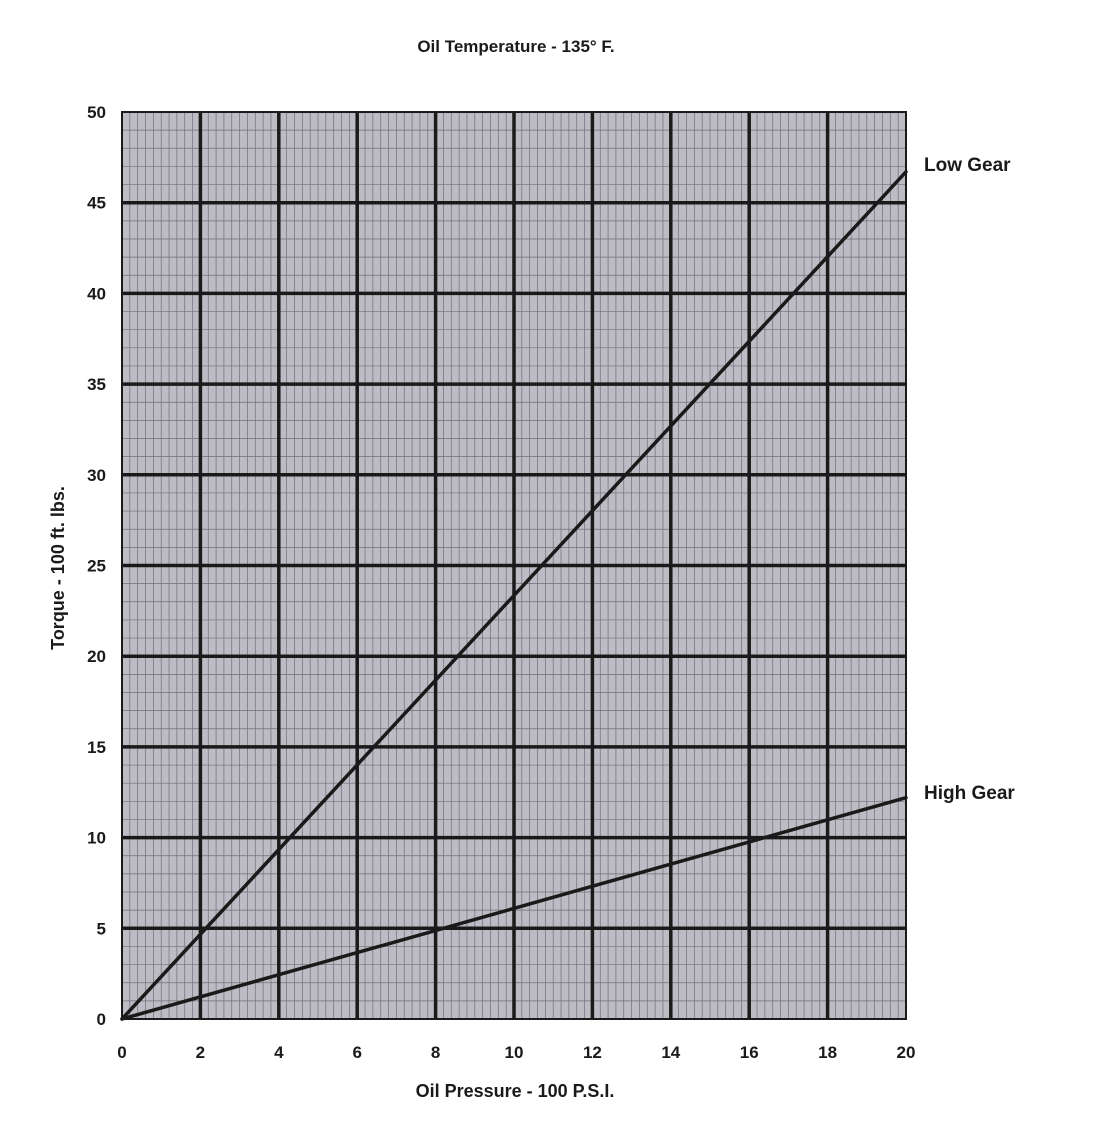 This screenshot has width=1095, height=1138. I want to click on x-tick-label: 10, so click(514, 1052).